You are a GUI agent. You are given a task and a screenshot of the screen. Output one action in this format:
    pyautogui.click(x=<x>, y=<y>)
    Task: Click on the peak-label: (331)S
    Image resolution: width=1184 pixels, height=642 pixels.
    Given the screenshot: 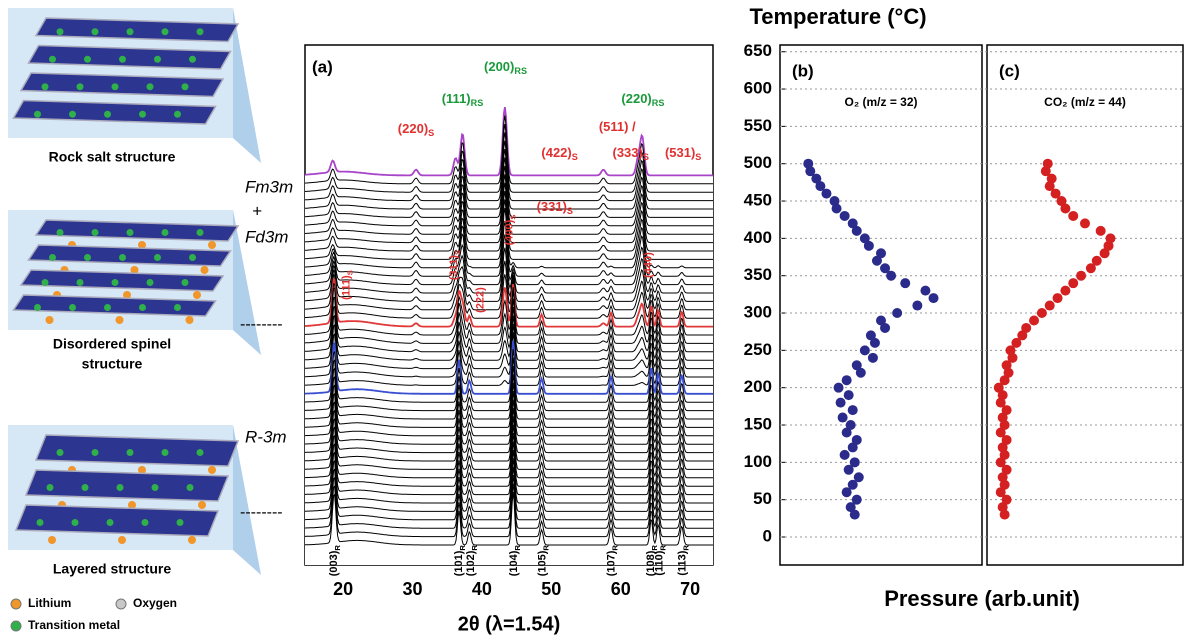 What is the action you would take?
    pyautogui.click(x=555, y=207)
    